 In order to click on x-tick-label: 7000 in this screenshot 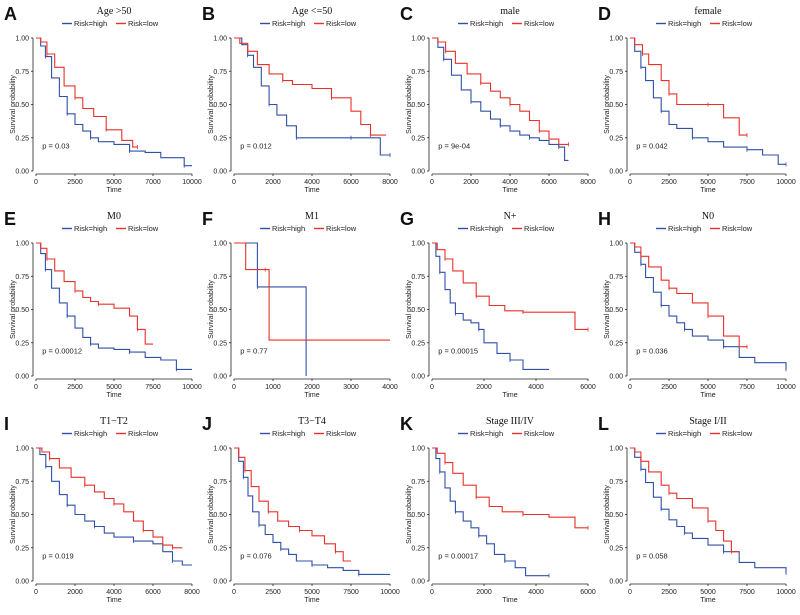, I will do `click(153, 182)`.